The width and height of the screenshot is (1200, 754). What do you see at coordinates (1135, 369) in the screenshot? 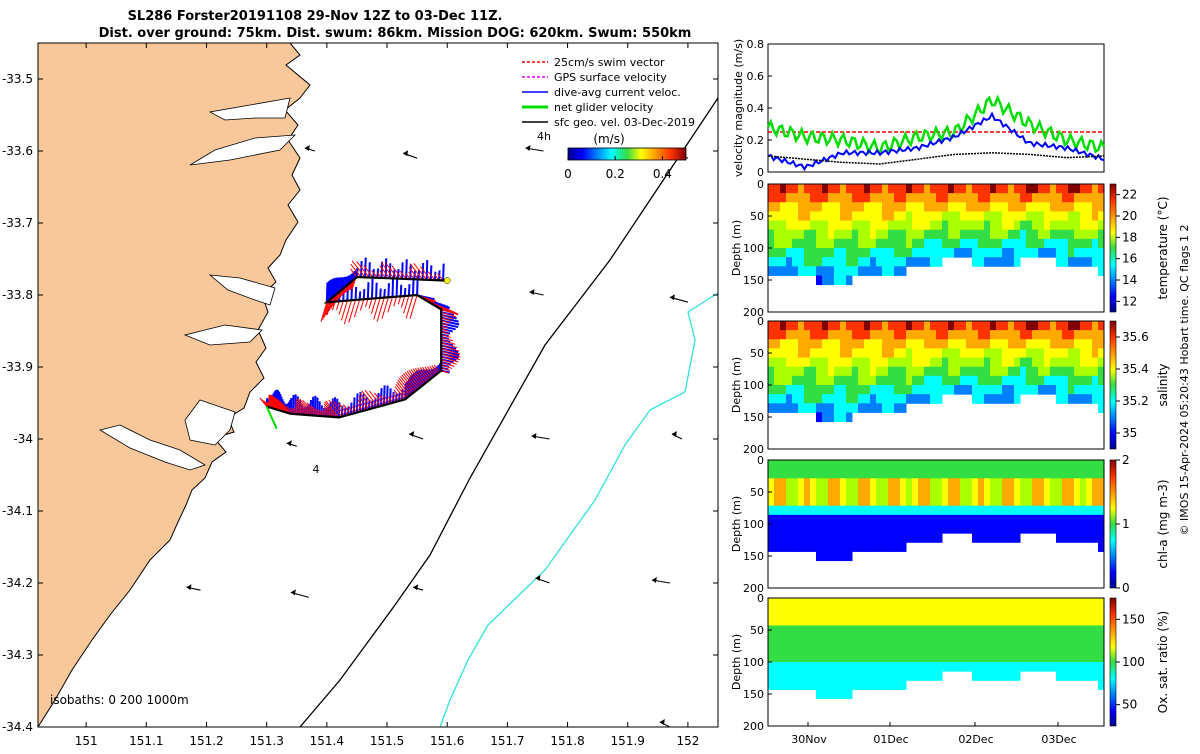
I see `colorbar-tick-label: 35.4` at bounding box center [1135, 369].